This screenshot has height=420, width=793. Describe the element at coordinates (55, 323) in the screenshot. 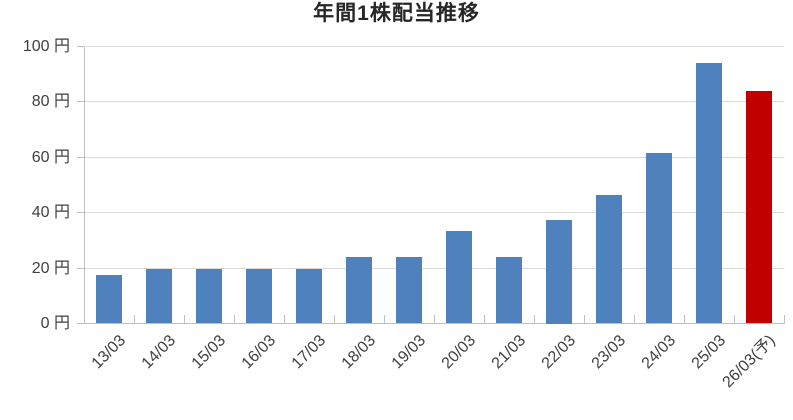

I see `y-axis-label: 0 円` at that location.